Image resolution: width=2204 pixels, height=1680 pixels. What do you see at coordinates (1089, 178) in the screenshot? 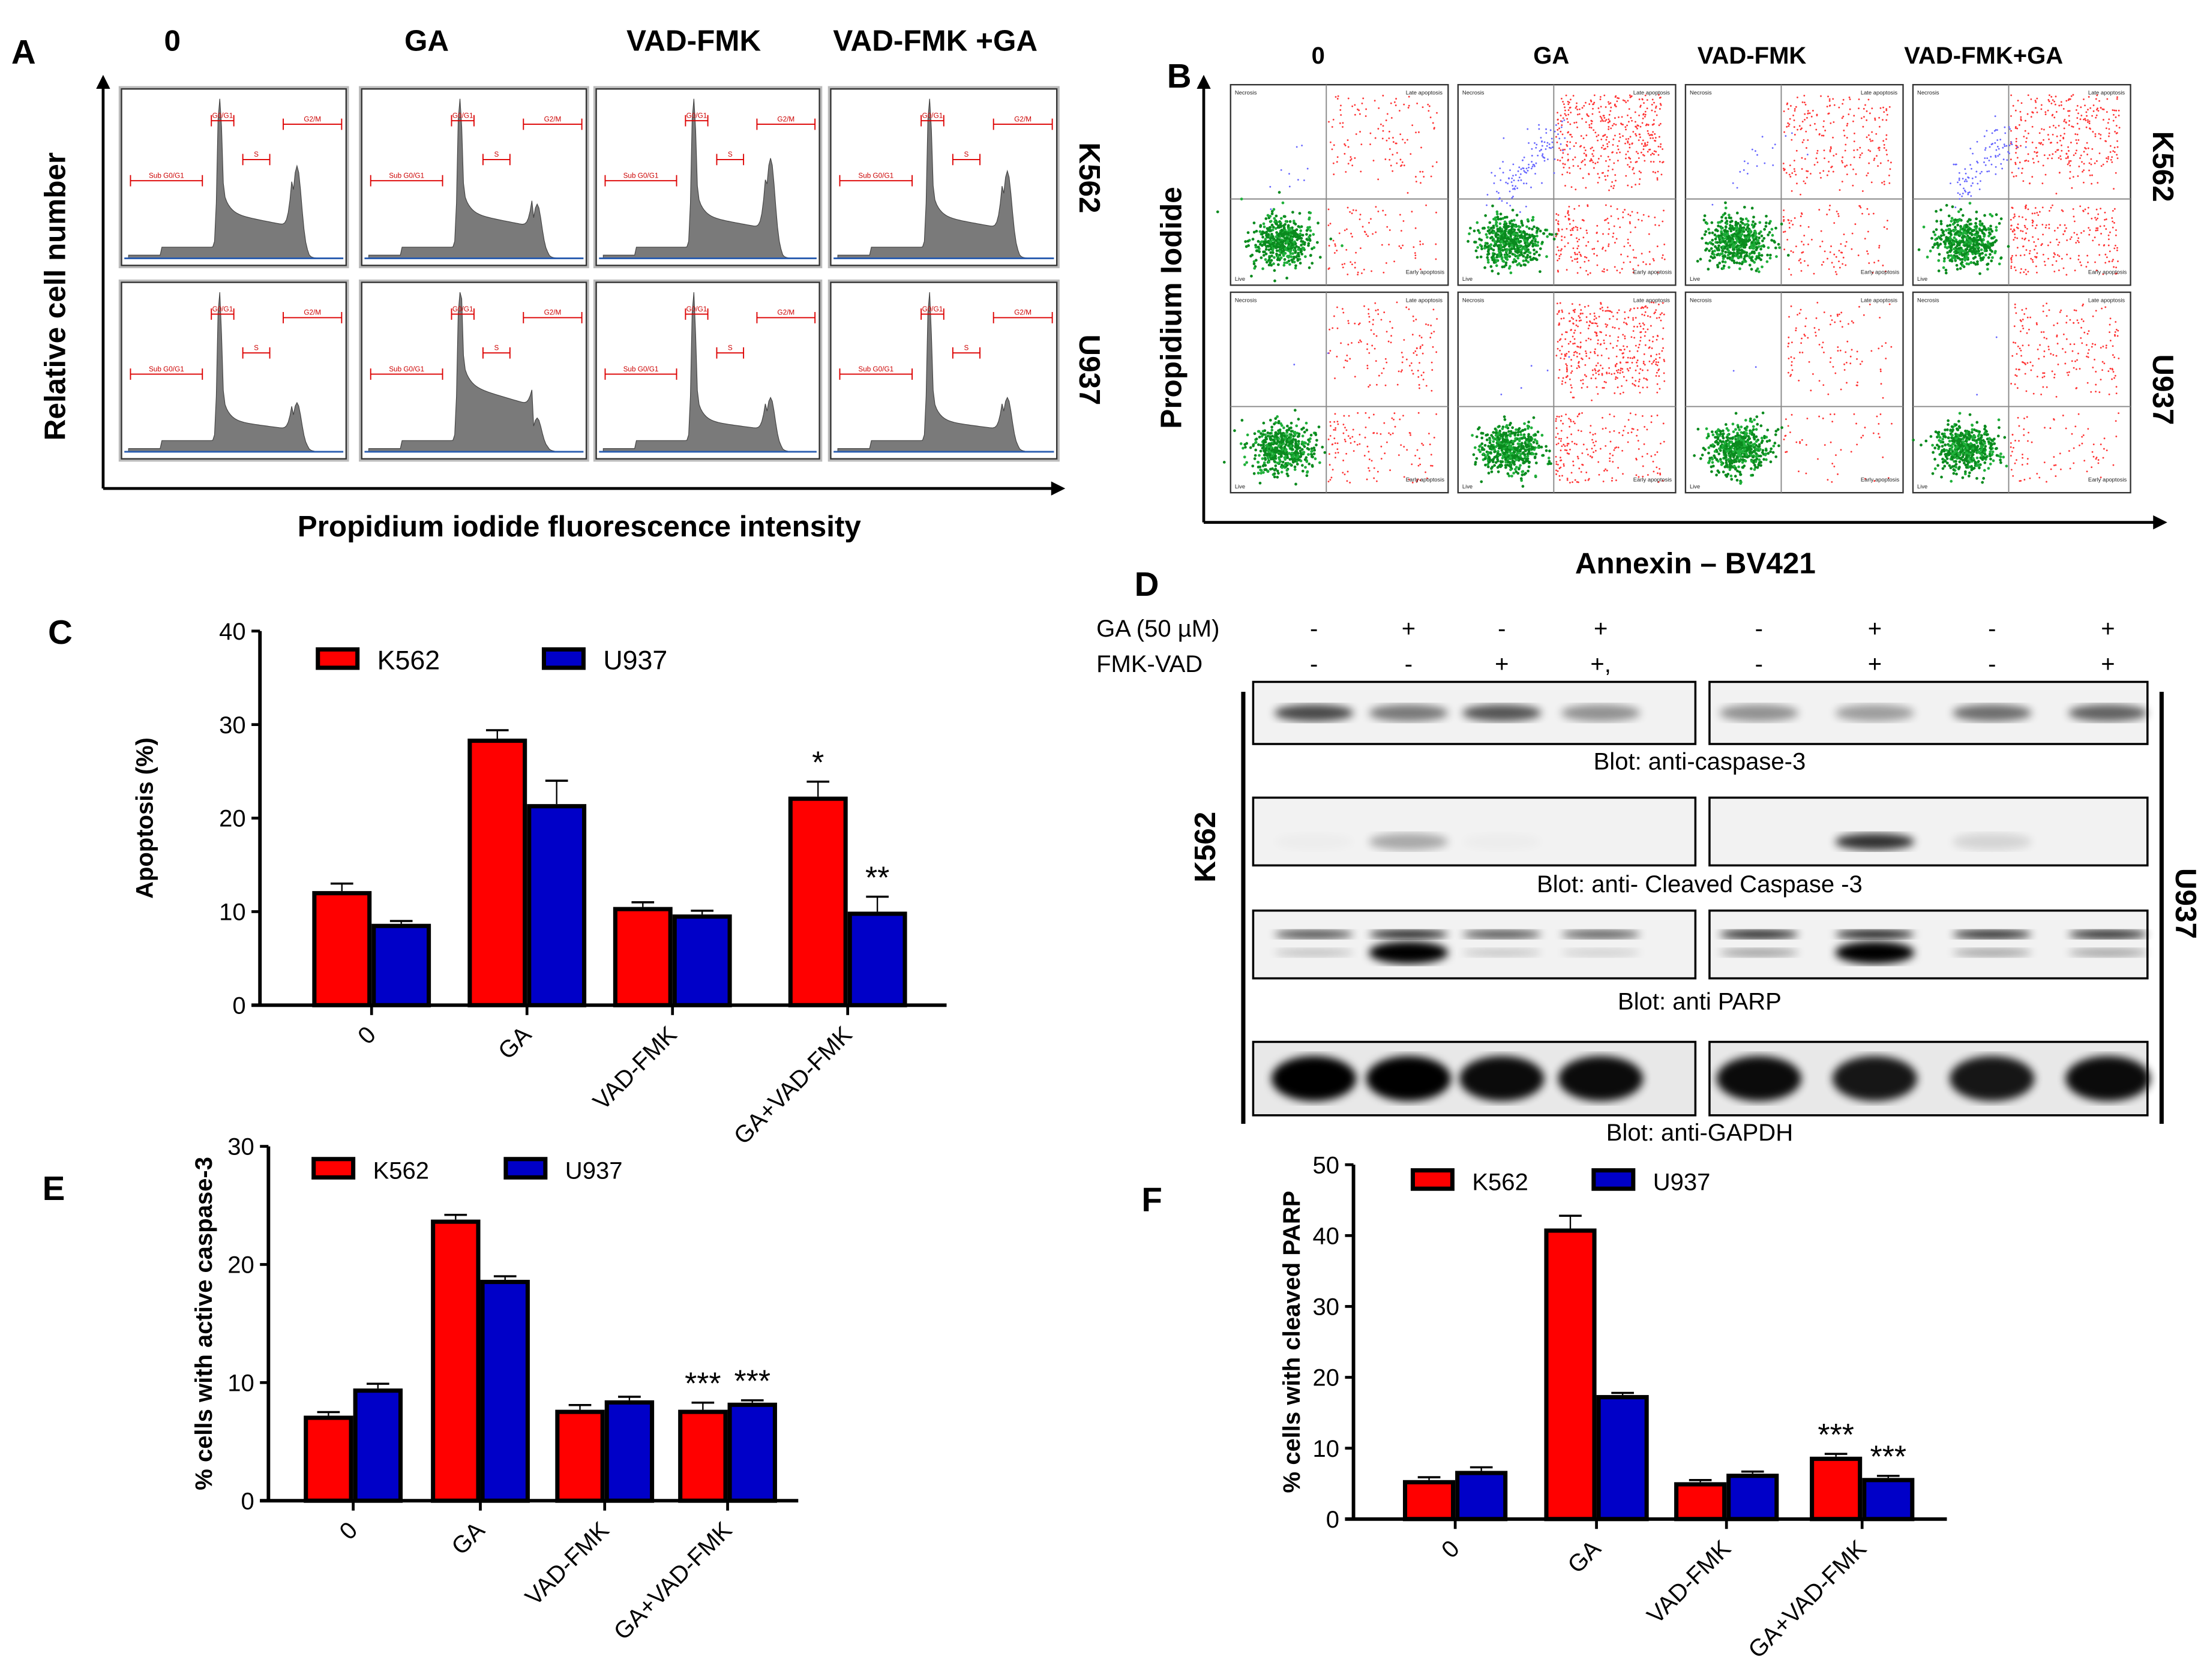
I see `row-label: K562` at bounding box center [1089, 178].